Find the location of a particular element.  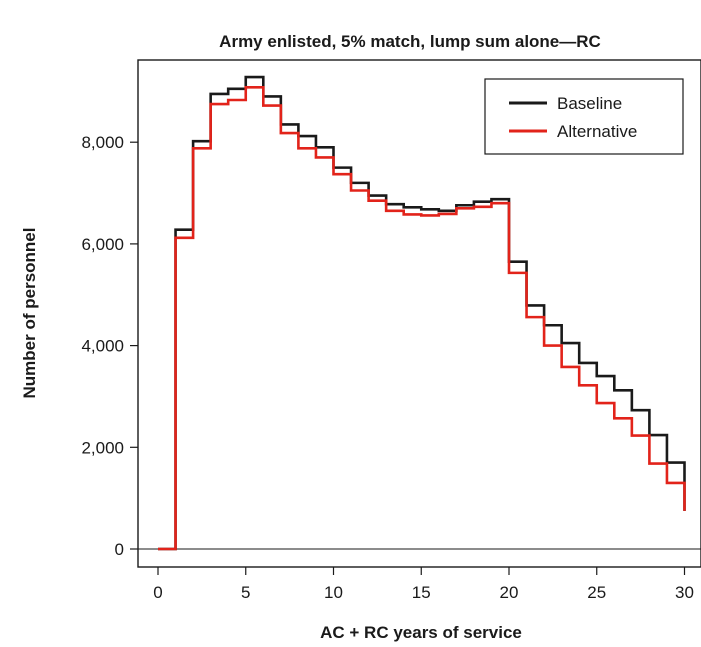

legend: Baseline Alternative is located at coordinates (584, 116).